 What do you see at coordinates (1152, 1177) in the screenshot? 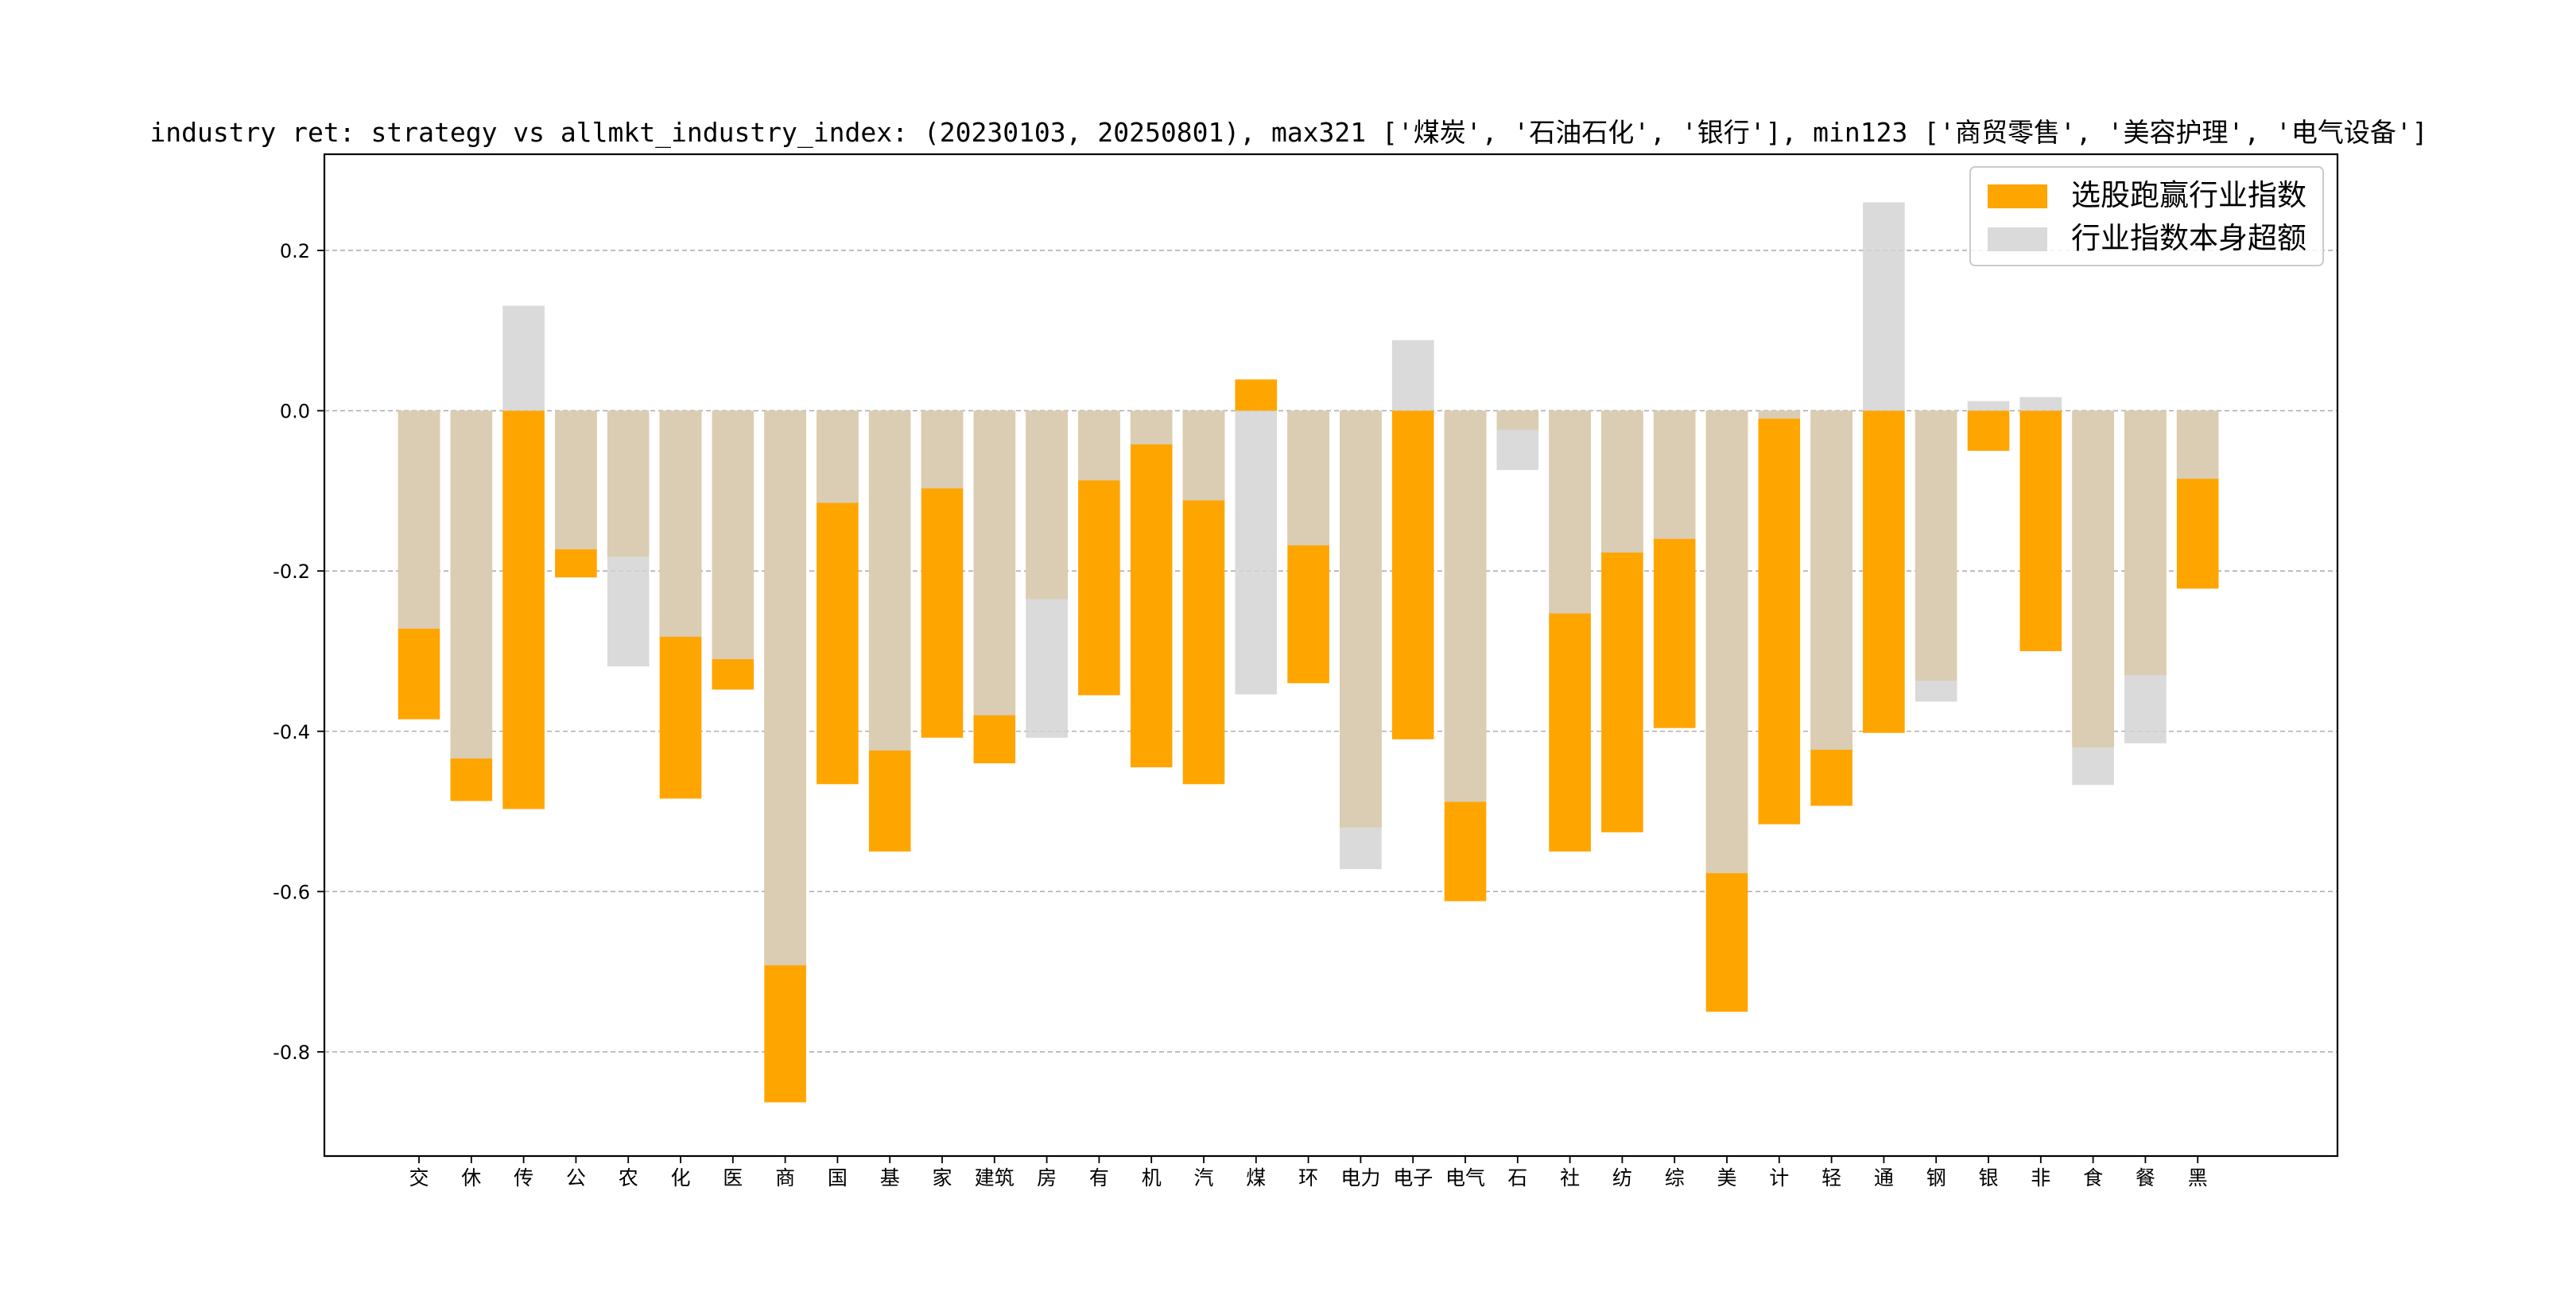
I see `x-tick-label: 机` at bounding box center [1152, 1177].